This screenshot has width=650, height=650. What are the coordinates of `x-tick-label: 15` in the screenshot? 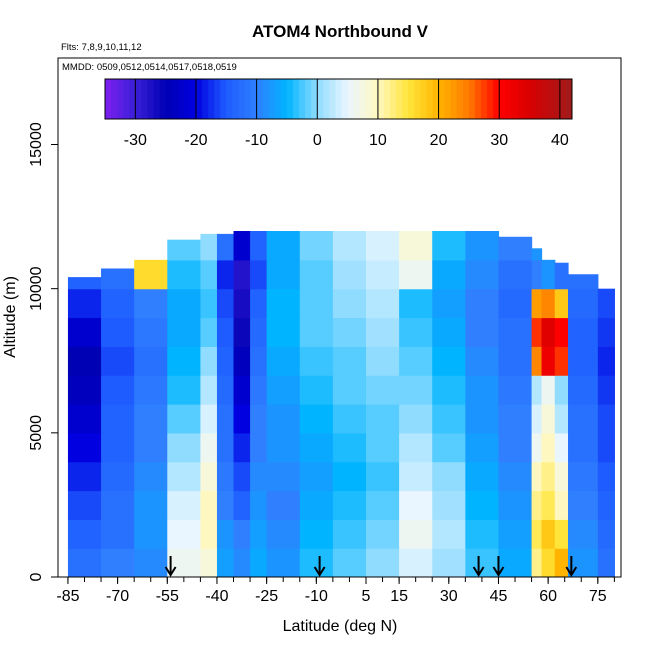 It's located at (399, 596).